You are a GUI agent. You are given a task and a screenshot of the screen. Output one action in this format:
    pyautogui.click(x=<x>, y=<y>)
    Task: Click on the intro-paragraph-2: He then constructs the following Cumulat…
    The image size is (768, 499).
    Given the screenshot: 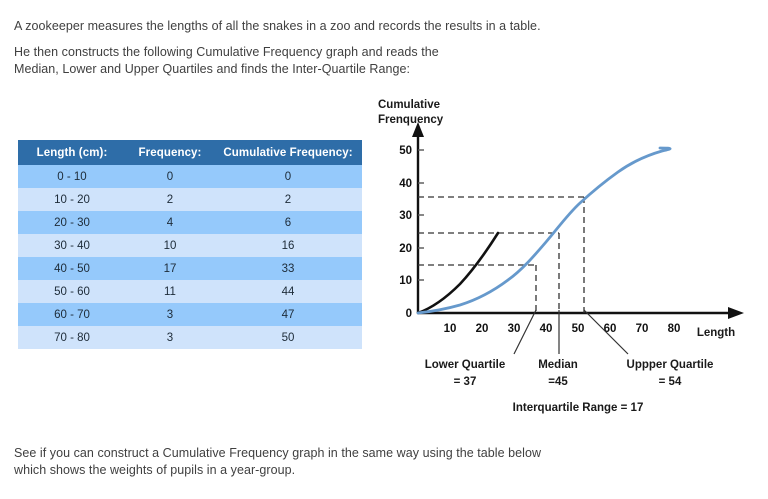 What is the action you would take?
    pyautogui.click(x=226, y=60)
    